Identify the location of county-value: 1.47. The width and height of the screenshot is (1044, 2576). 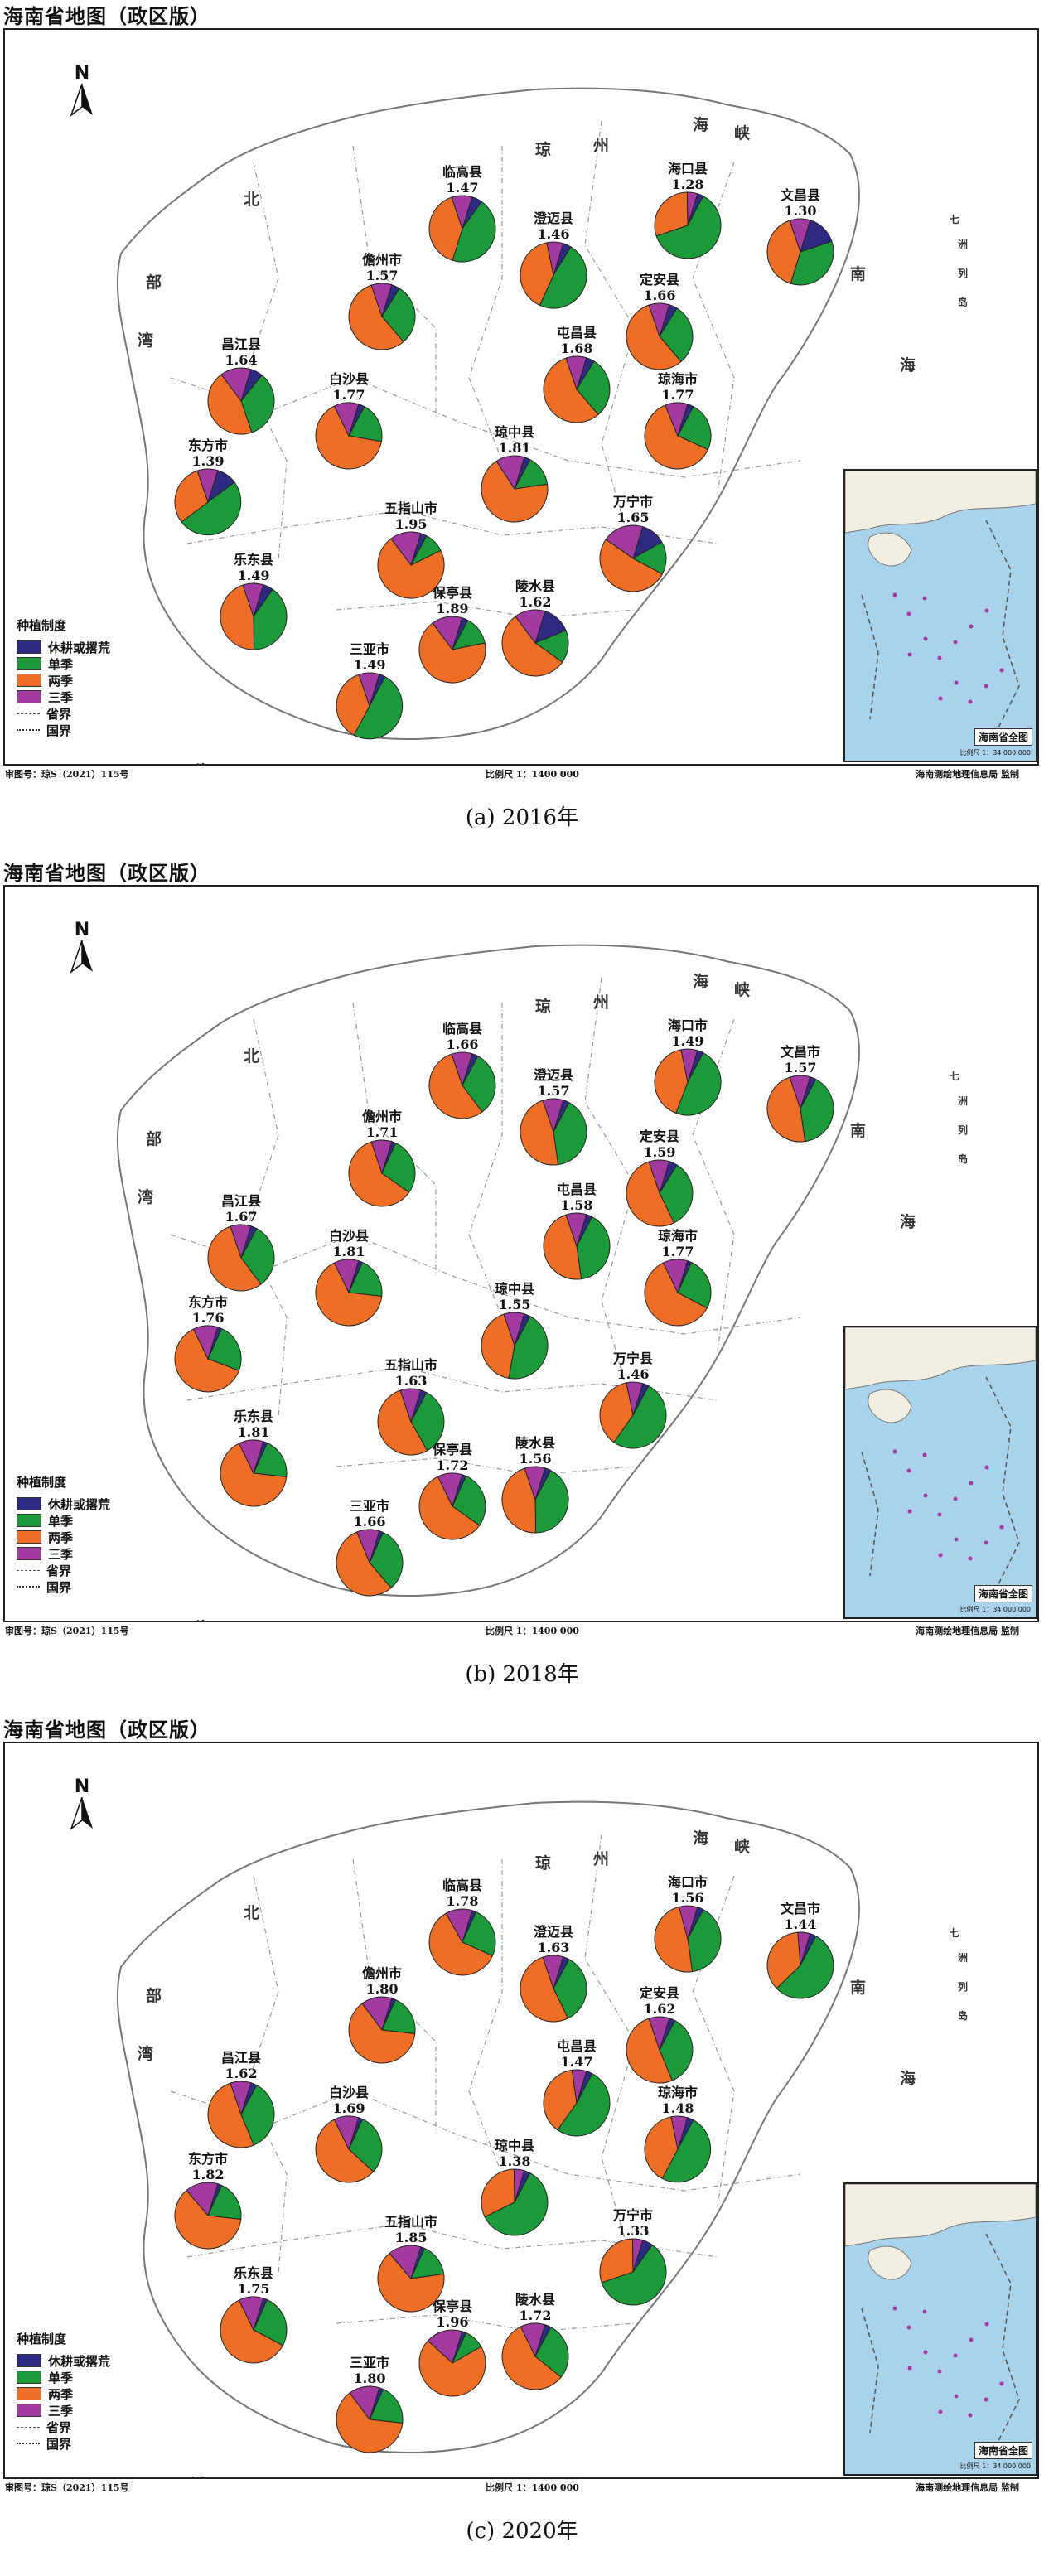
(462, 188).